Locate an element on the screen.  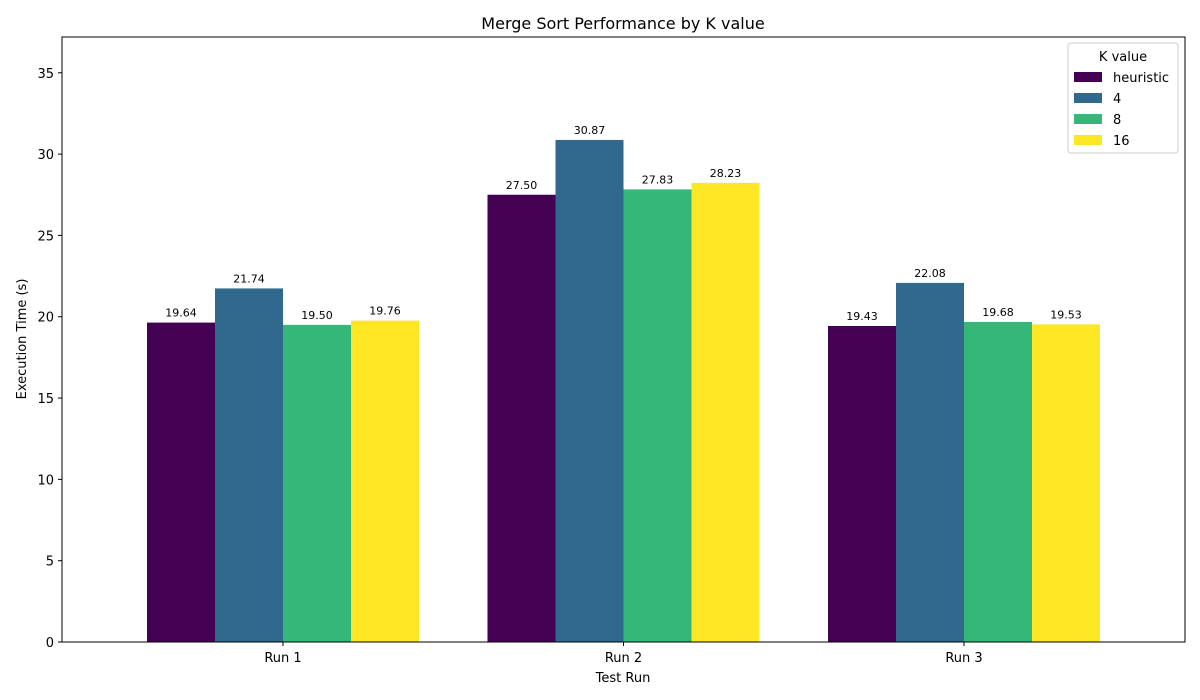
data-label: 30.87 is located at coordinates (590, 130).